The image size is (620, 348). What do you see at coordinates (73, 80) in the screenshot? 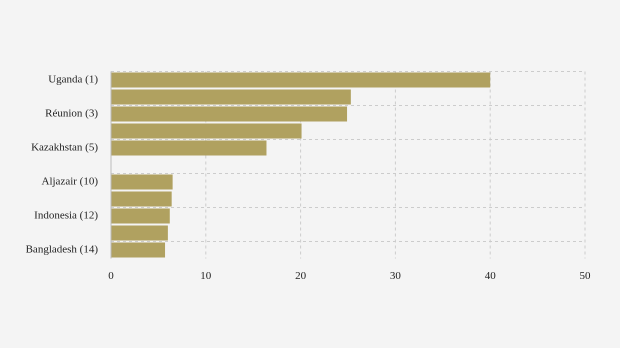
I see `y-tick-label: Uganda (1)` at bounding box center [73, 80].